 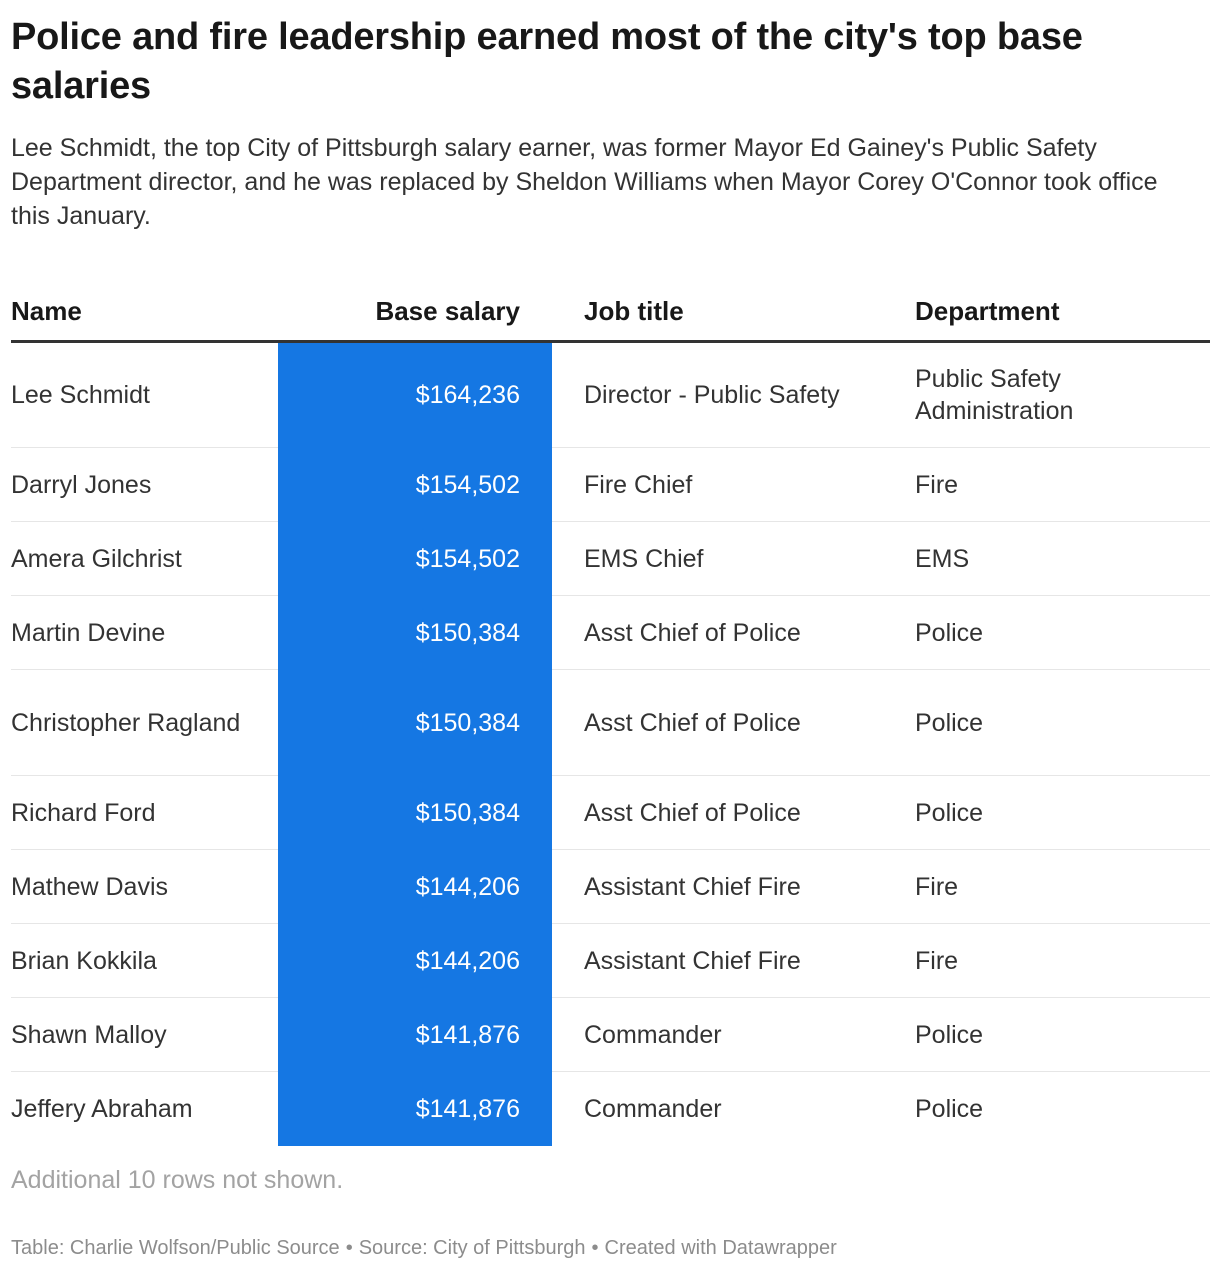 I want to click on table-row: Darryl Jones $154,502 Fire Chief Fire, so click(x=610, y=484).